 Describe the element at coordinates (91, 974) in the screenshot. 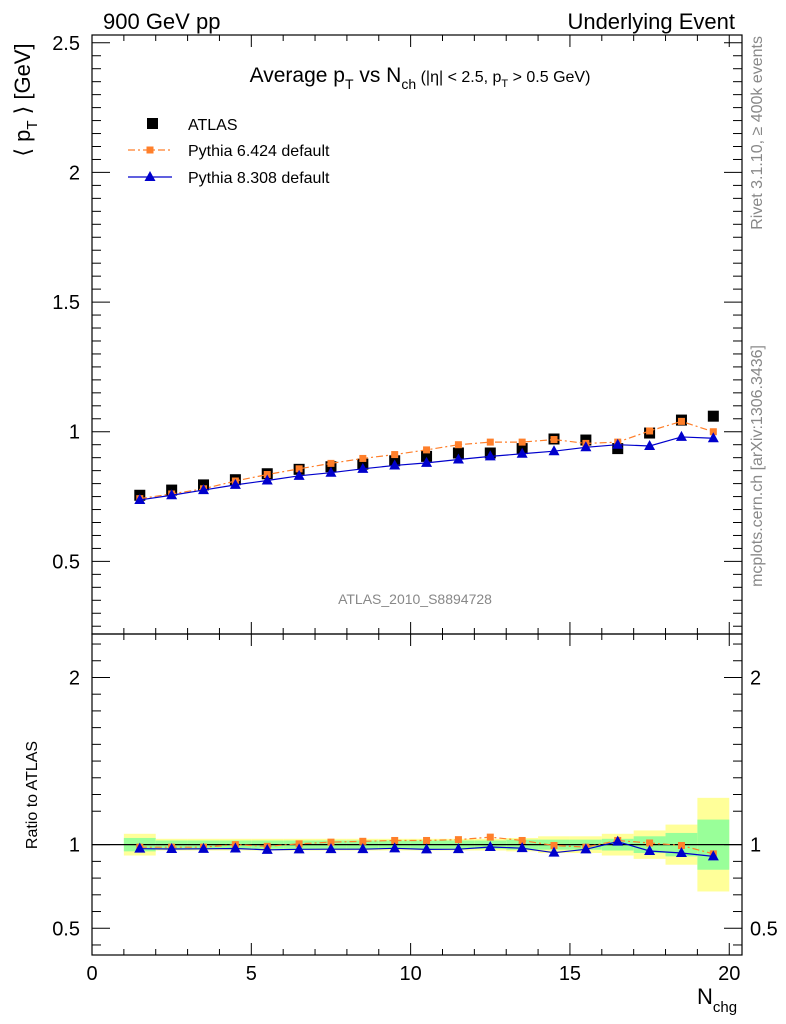

I see `x-tick-label: 0` at that location.